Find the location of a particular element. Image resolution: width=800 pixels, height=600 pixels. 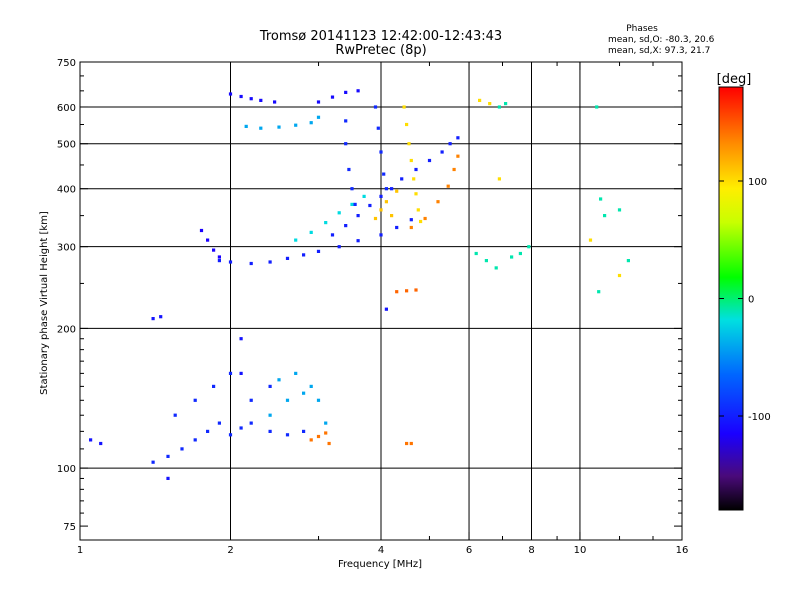

y-tick-label: 750 is located at coordinates (66, 63).